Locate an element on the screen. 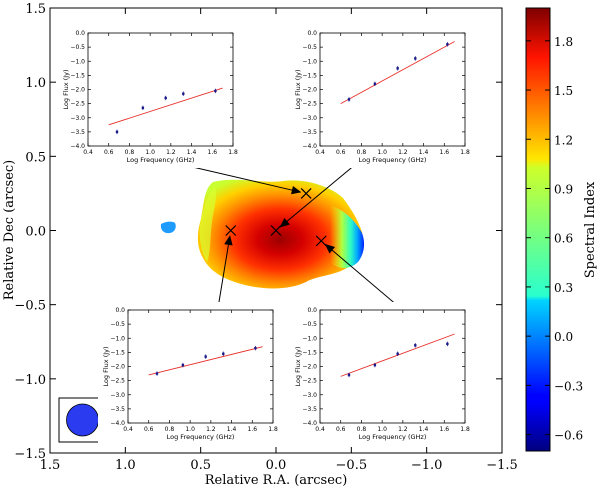 Image resolution: width=600 pixels, height=491 pixels. arrow-head is located at coordinates (284, 222).